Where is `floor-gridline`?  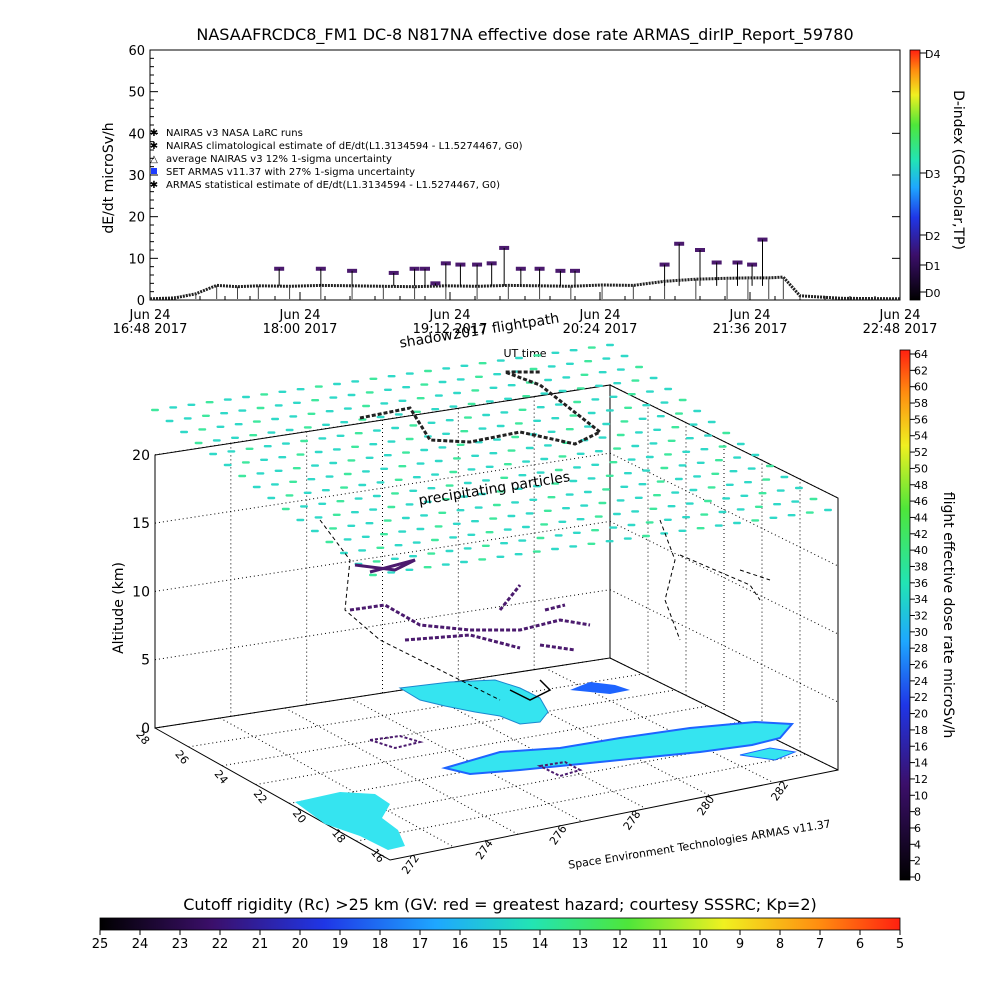 floor-gridline is located at coordinates (401, 771).